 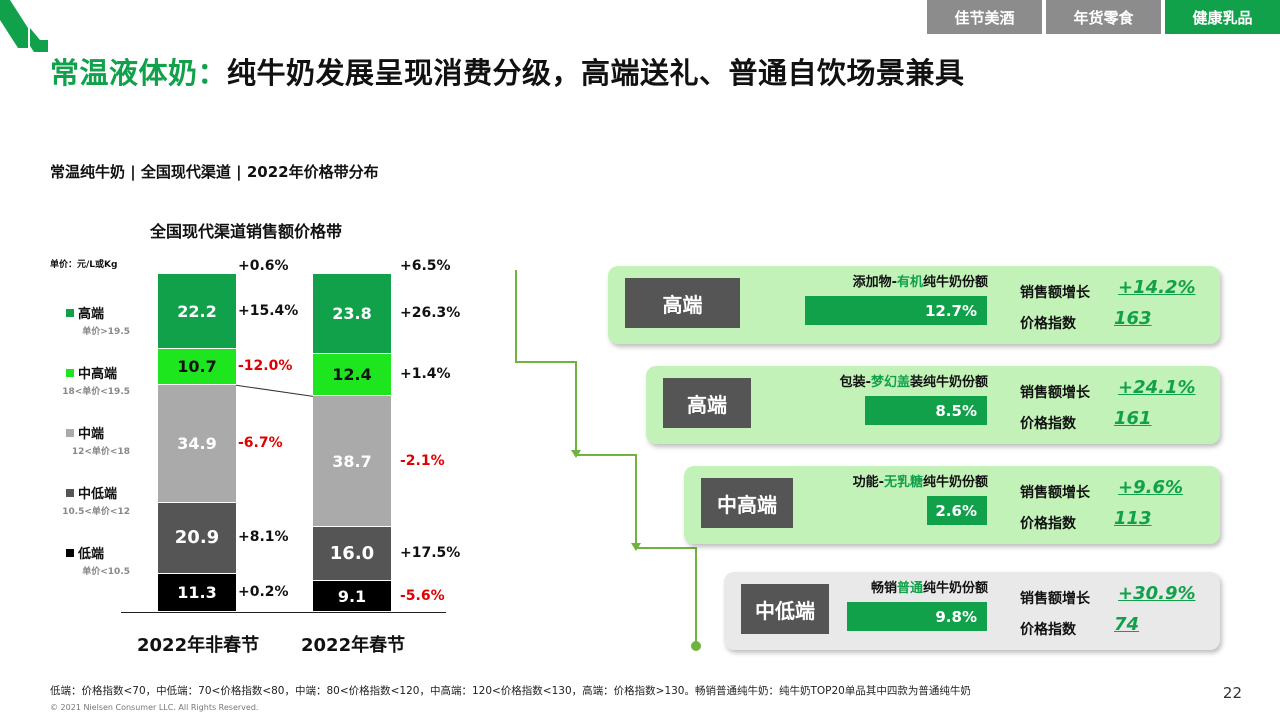 What do you see at coordinates (874, 282) in the screenshot?
I see `card-share-title-pre: 添加物-` at bounding box center [874, 282].